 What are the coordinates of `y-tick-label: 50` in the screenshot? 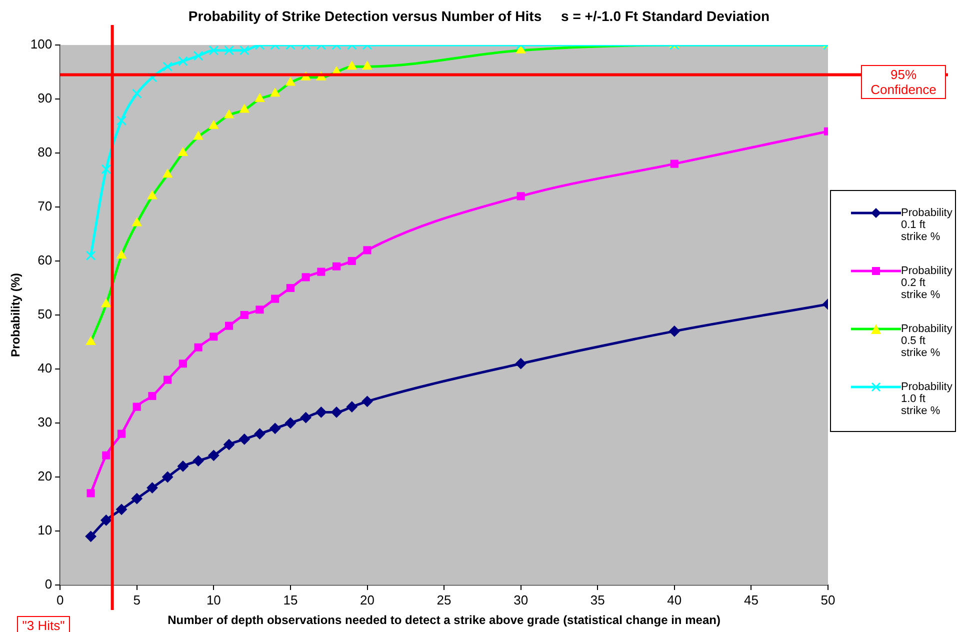 It's located at (45, 314).